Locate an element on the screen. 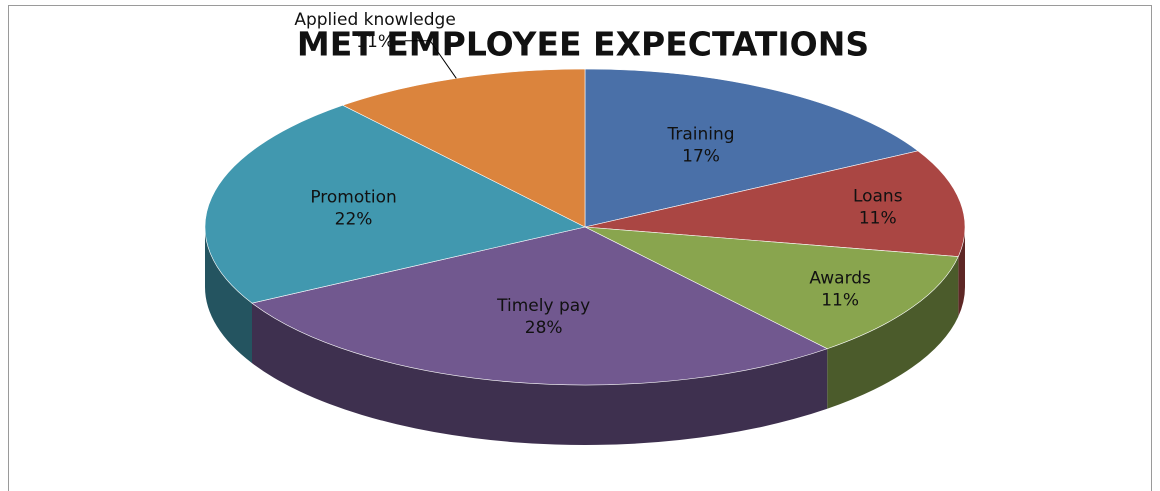  slice-label: Training is located at coordinates (701, 134).